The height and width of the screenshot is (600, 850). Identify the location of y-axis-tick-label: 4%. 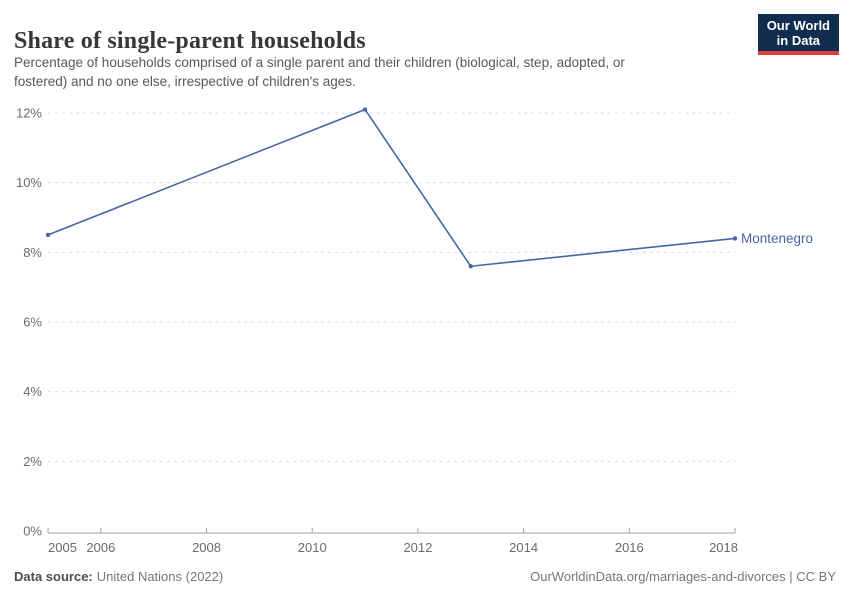
(32, 391).